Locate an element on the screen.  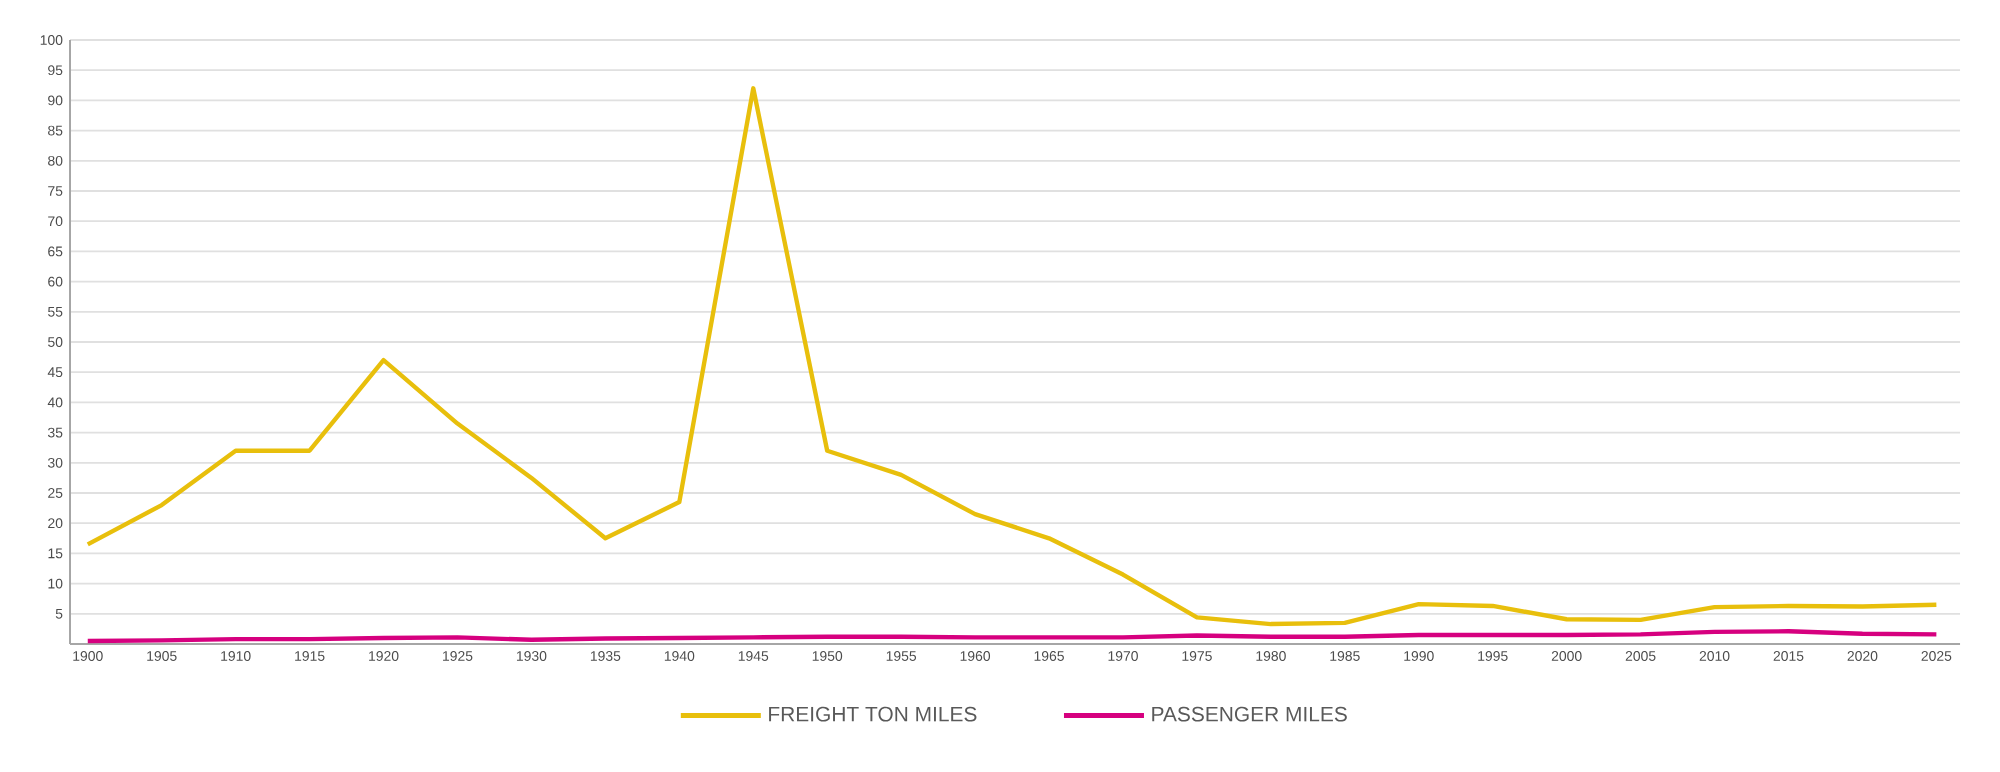
legend-label: PASSENGER MILES is located at coordinates (1249, 714).